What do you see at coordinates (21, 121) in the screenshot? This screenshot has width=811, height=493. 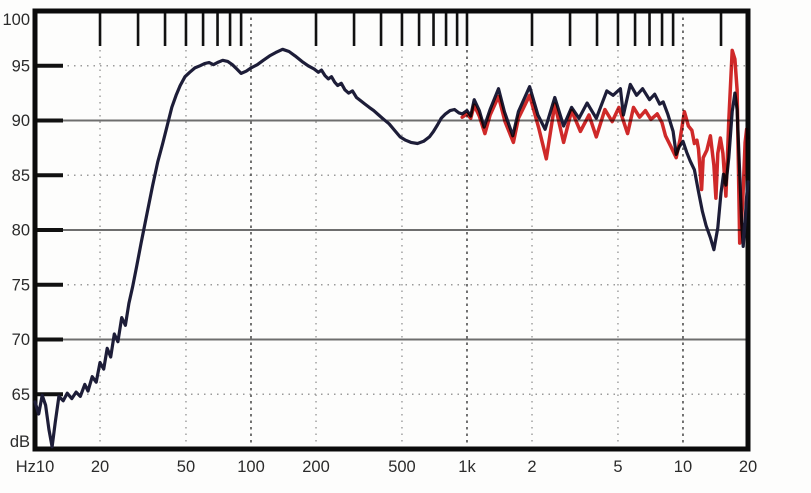 I see `y-axis-label: 90` at bounding box center [21, 121].